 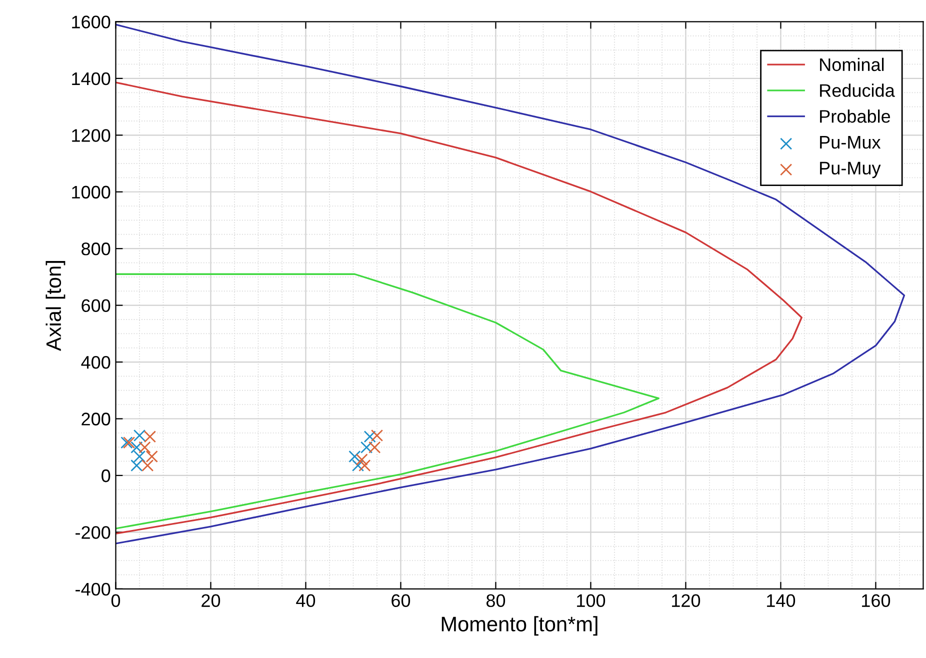 What do you see at coordinates (211, 601) in the screenshot?
I see `x-tick-label: 20` at bounding box center [211, 601].